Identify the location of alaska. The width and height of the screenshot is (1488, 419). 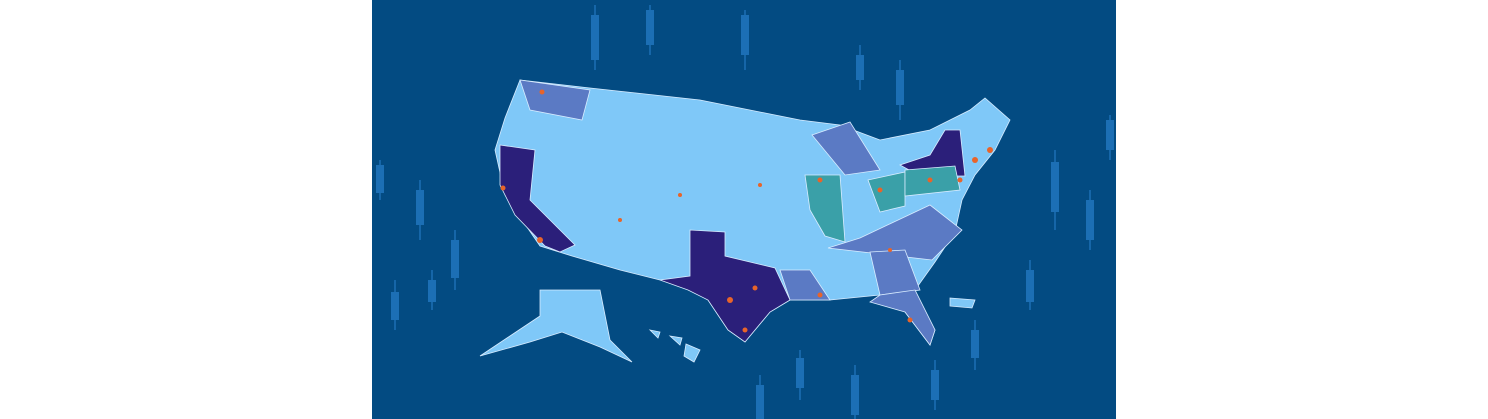
(556, 326).